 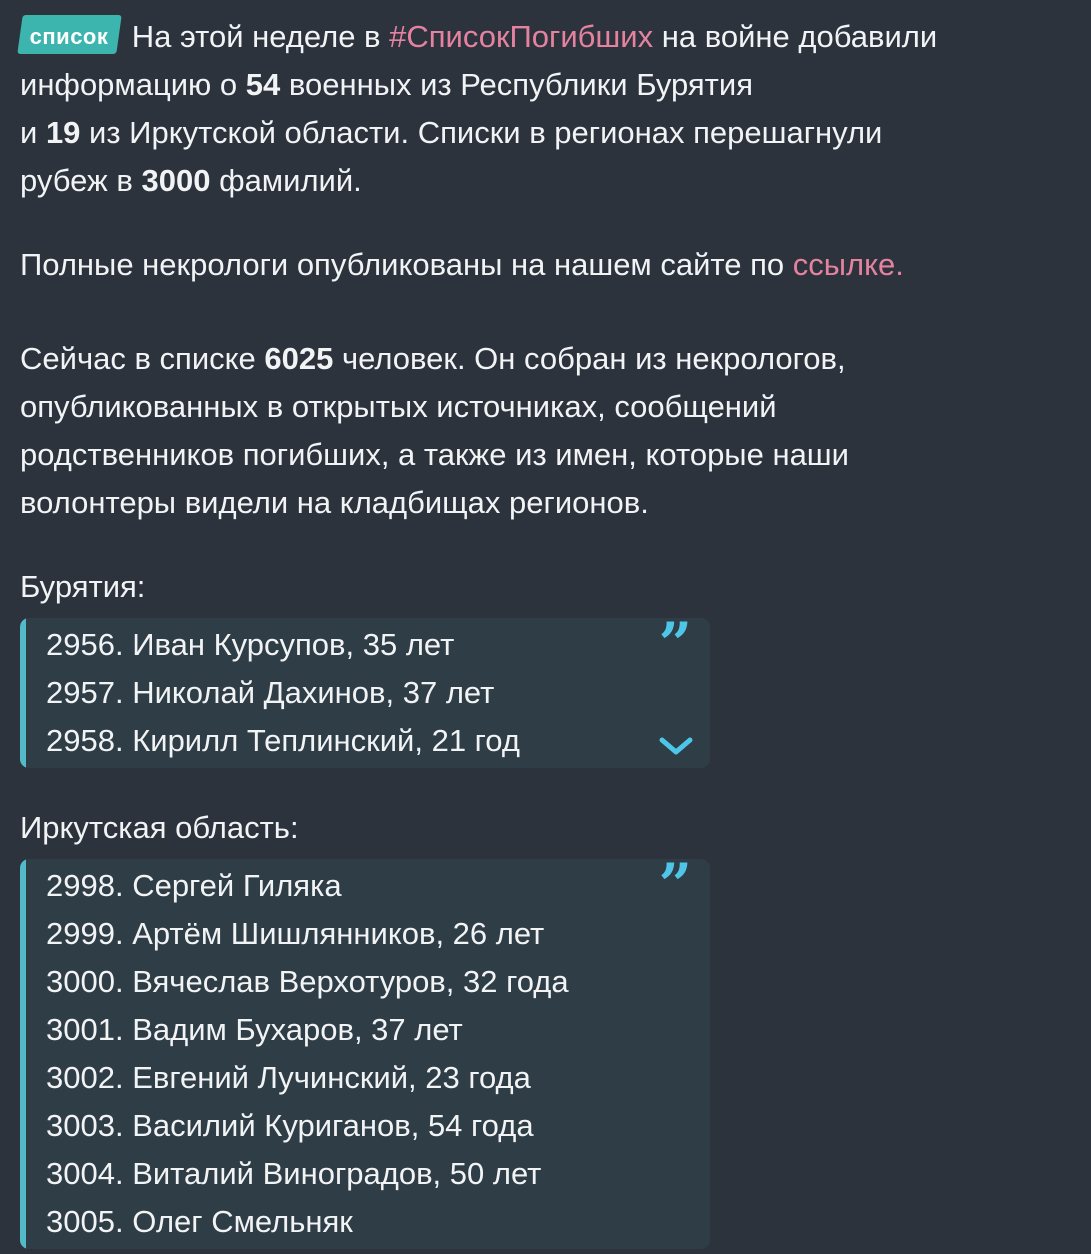 I want to click on quote-row: 3002. Евгений Лучинский, 23 года, so click(x=288, y=1077).